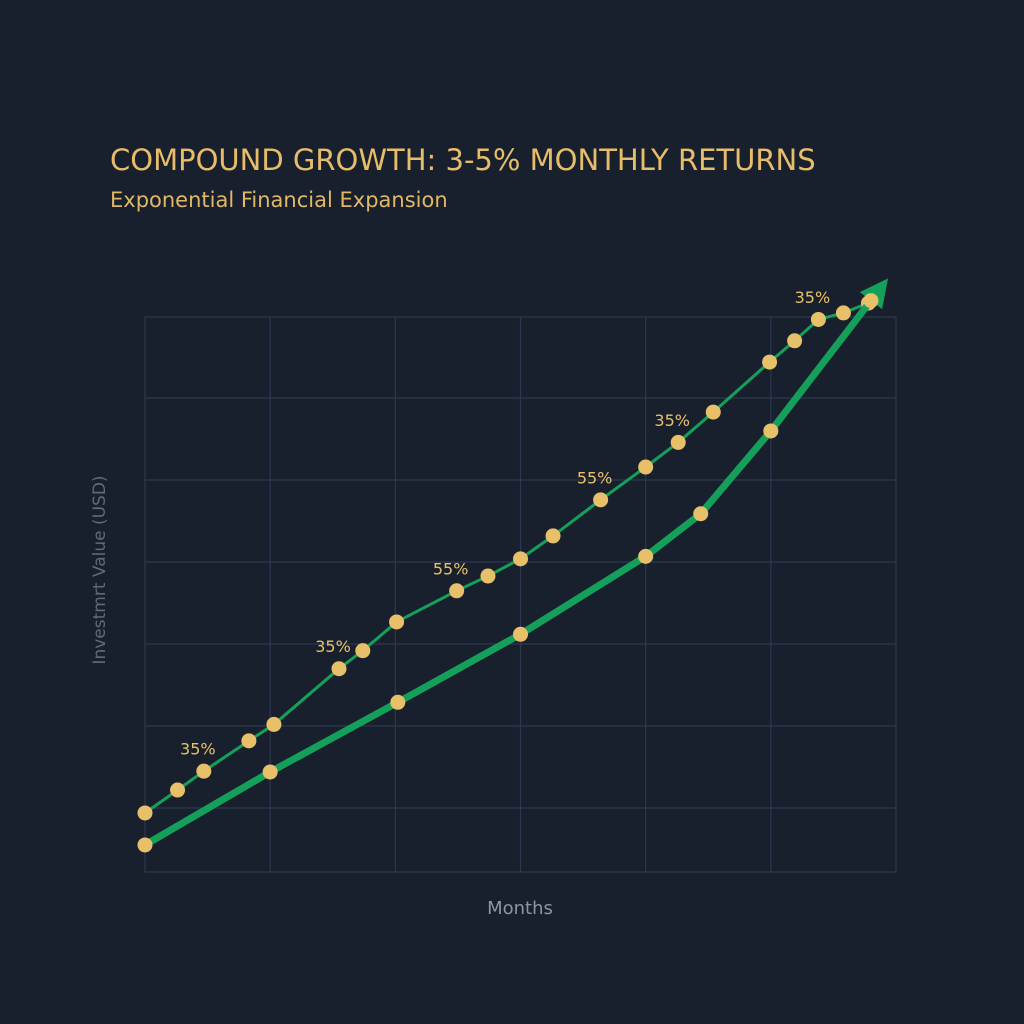 The image size is (1024, 1024). I want to click on x-axis-label: Months, so click(520, 908).